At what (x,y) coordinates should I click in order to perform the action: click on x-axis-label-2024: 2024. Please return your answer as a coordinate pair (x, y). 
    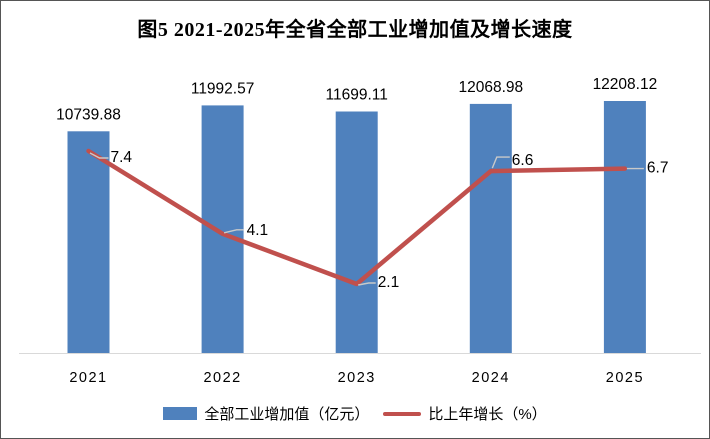
    Looking at the image, I should click on (491, 378).